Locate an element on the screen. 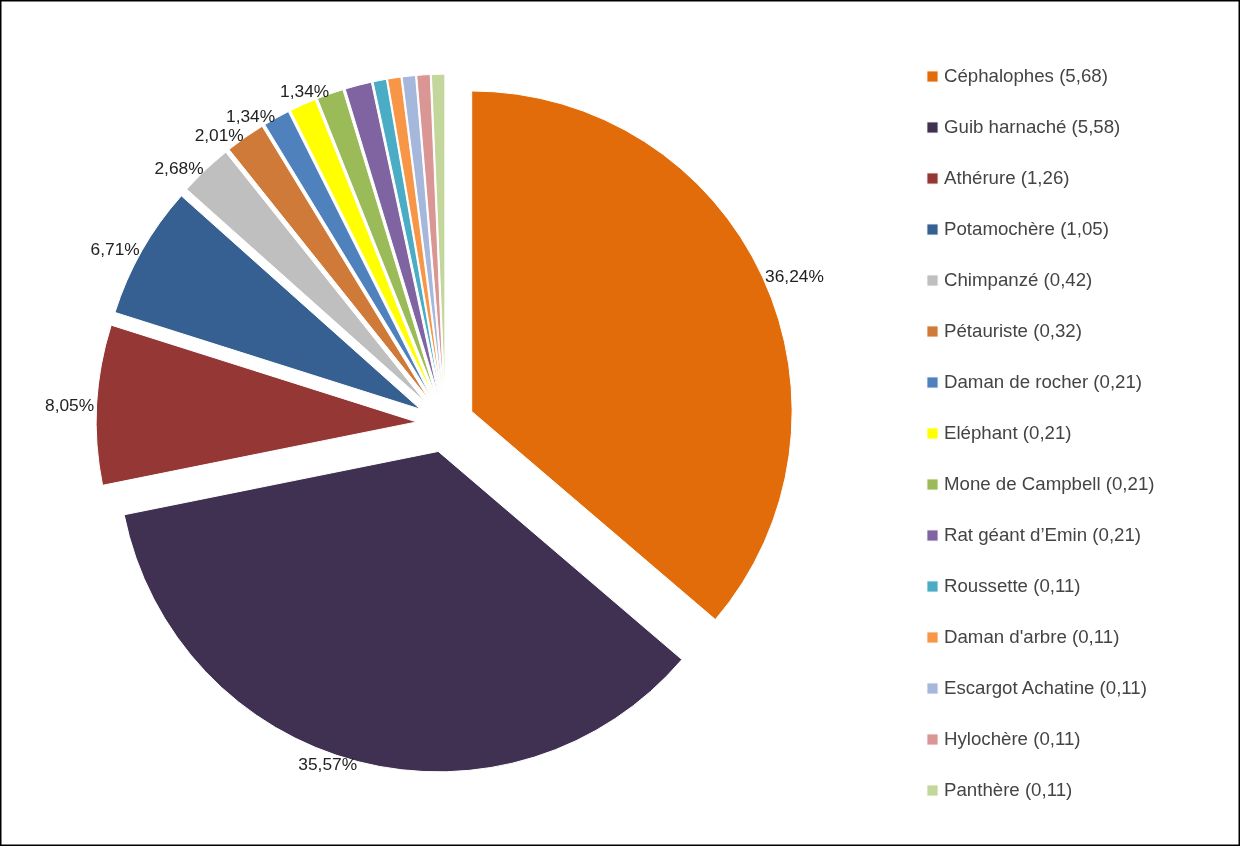 This screenshot has width=1252, height=858. legend-label: Hylochère (0,11) is located at coordinates (1012, 739).